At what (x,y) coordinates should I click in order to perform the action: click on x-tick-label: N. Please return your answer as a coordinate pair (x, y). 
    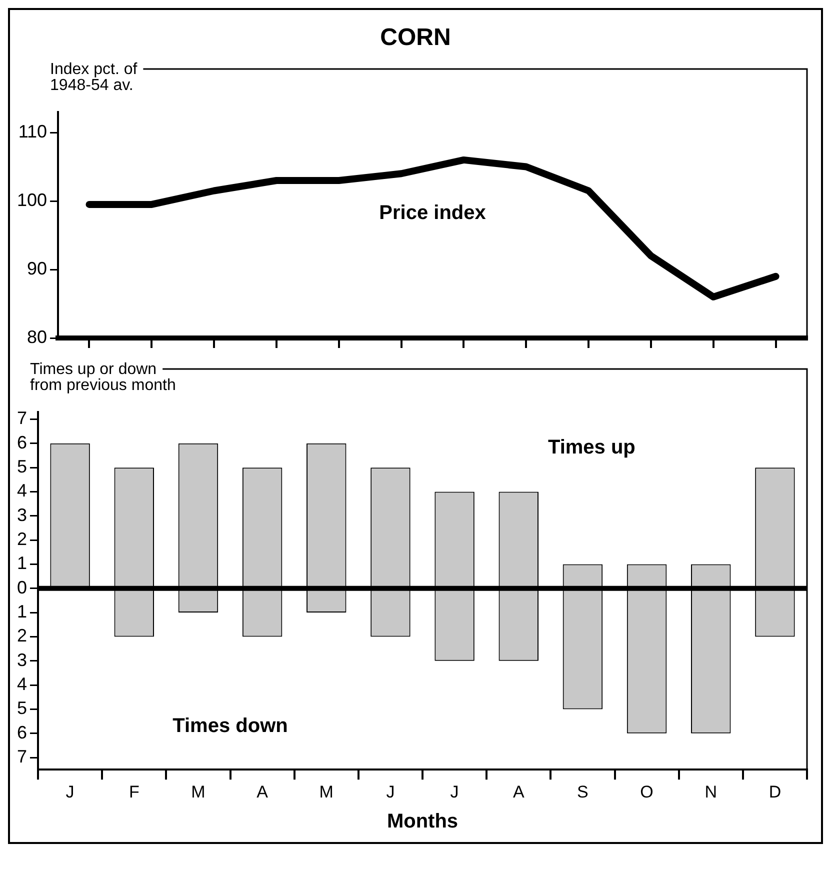
    Looking at the image, I should click on (711, 792).